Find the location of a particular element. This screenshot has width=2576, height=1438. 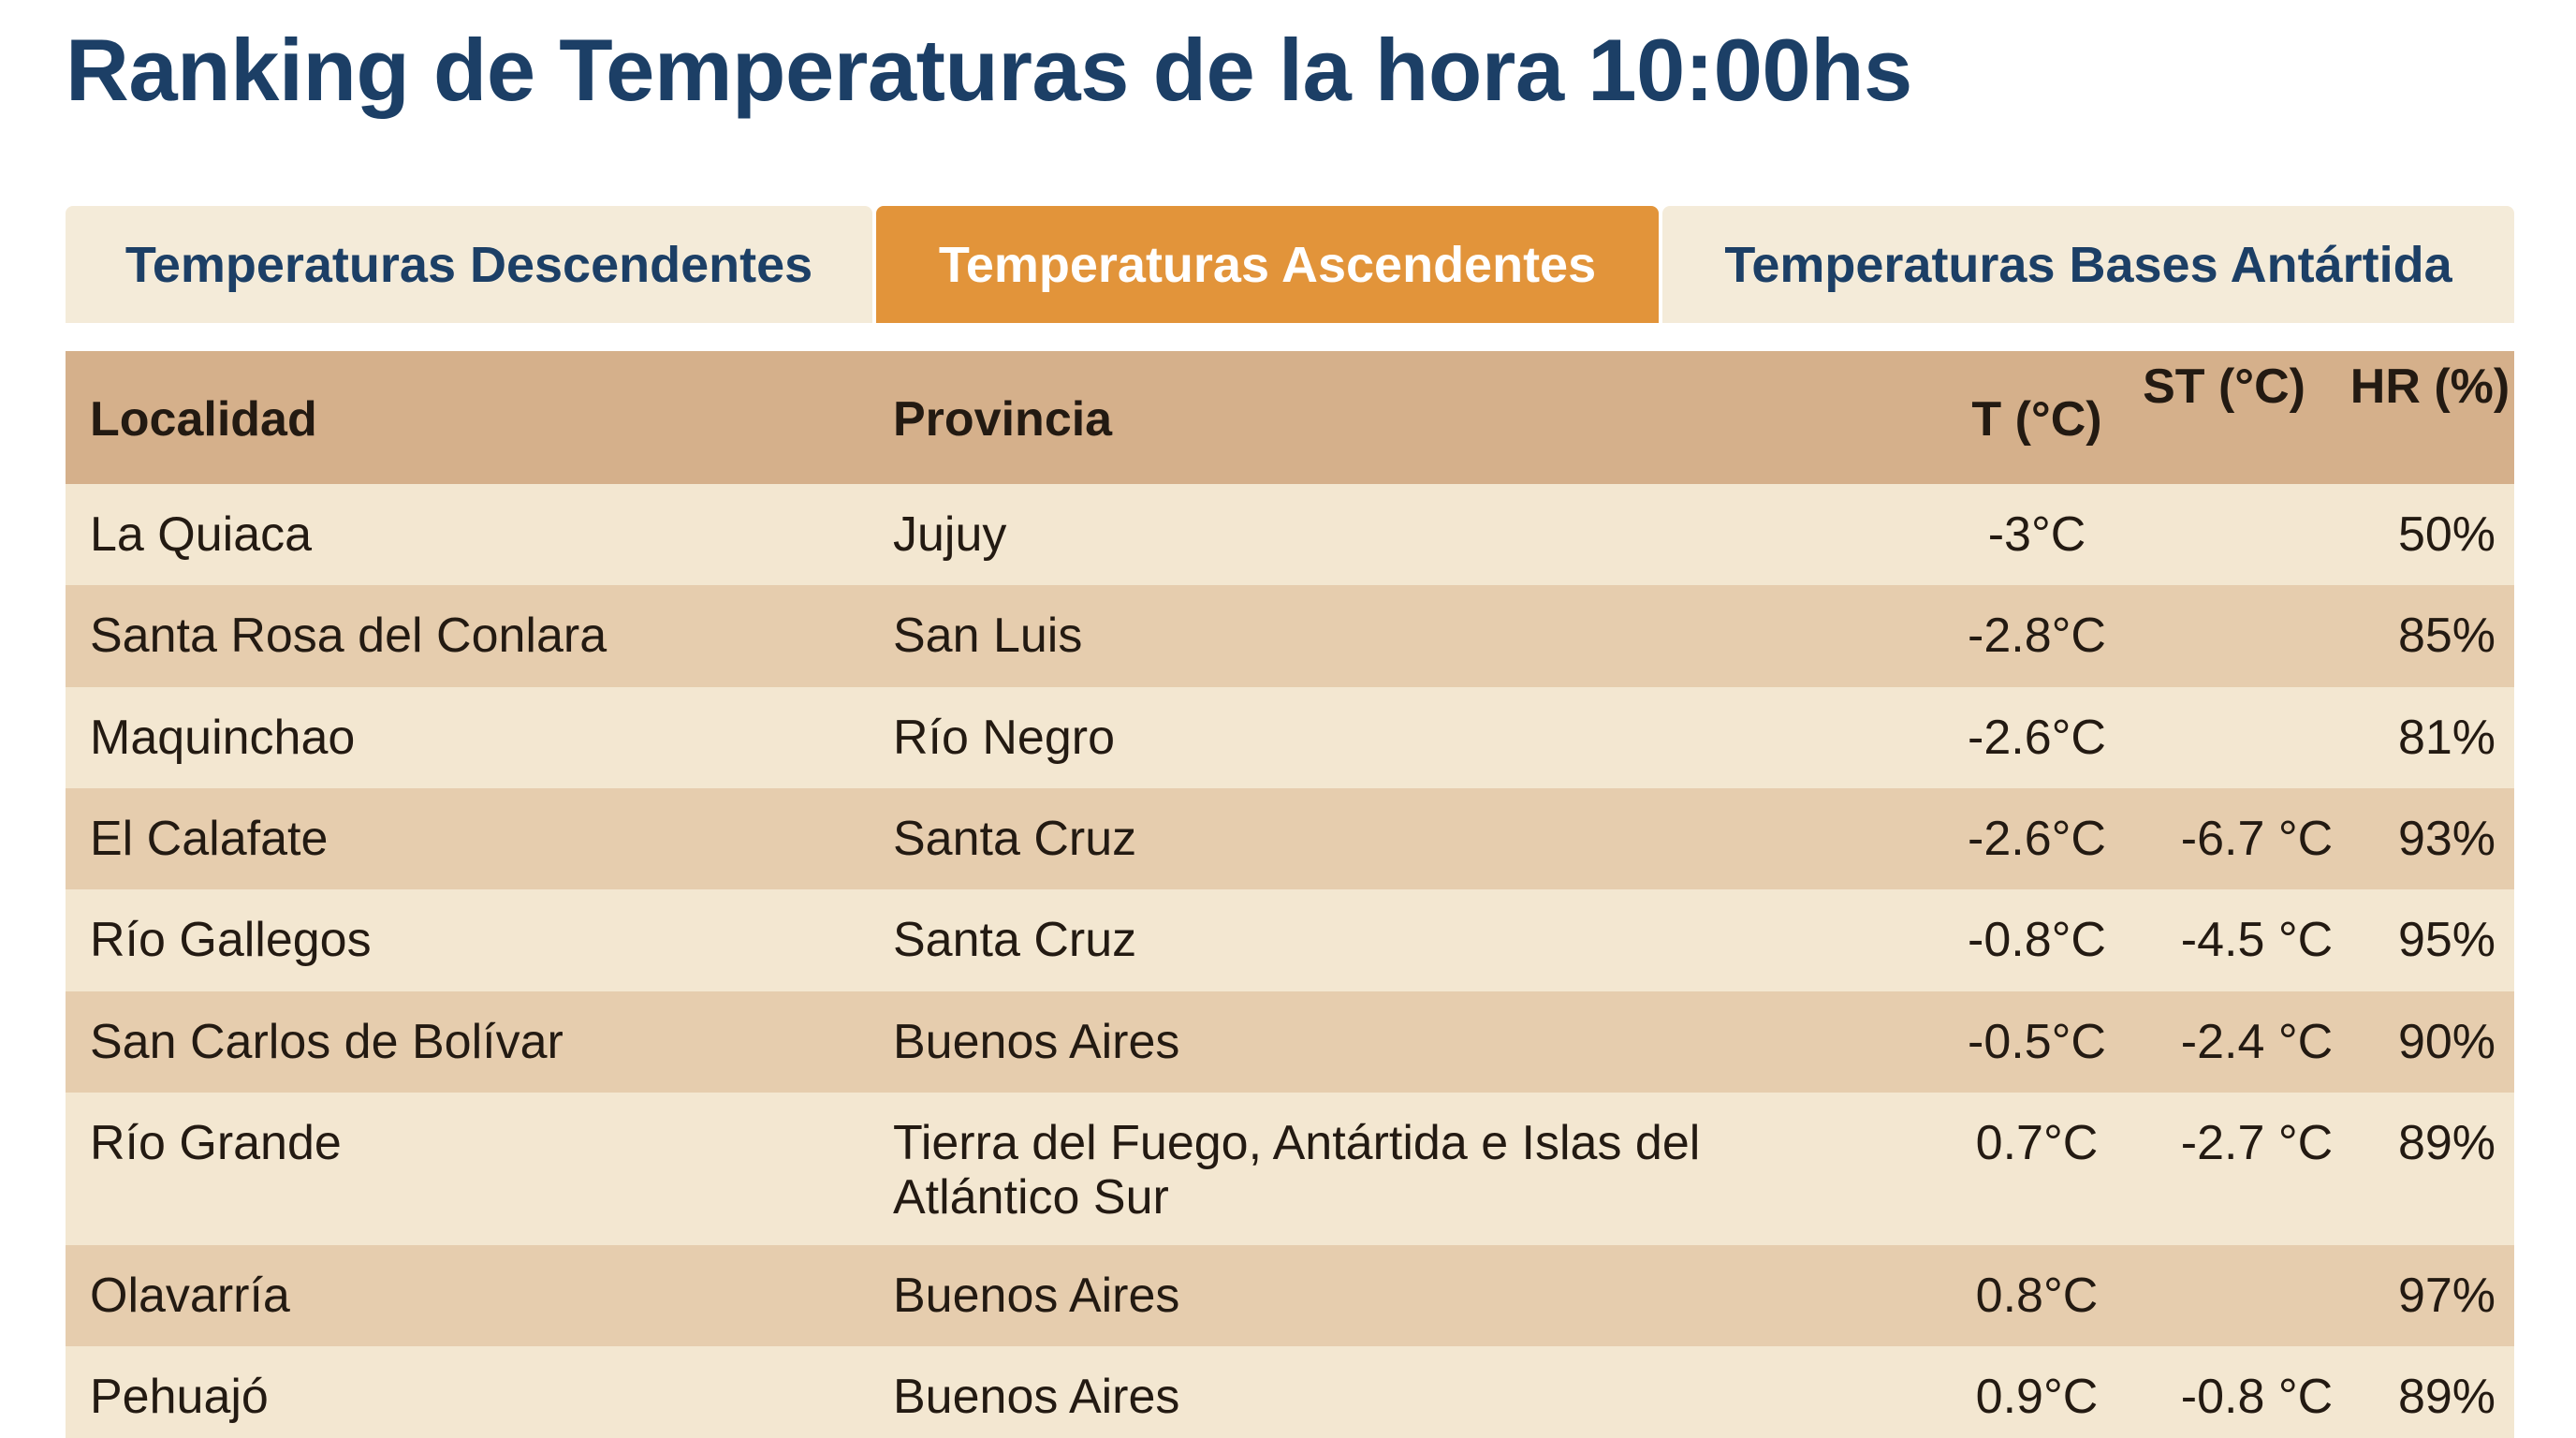

cell-humedad: 81% is located at coordinates (2446, 738).